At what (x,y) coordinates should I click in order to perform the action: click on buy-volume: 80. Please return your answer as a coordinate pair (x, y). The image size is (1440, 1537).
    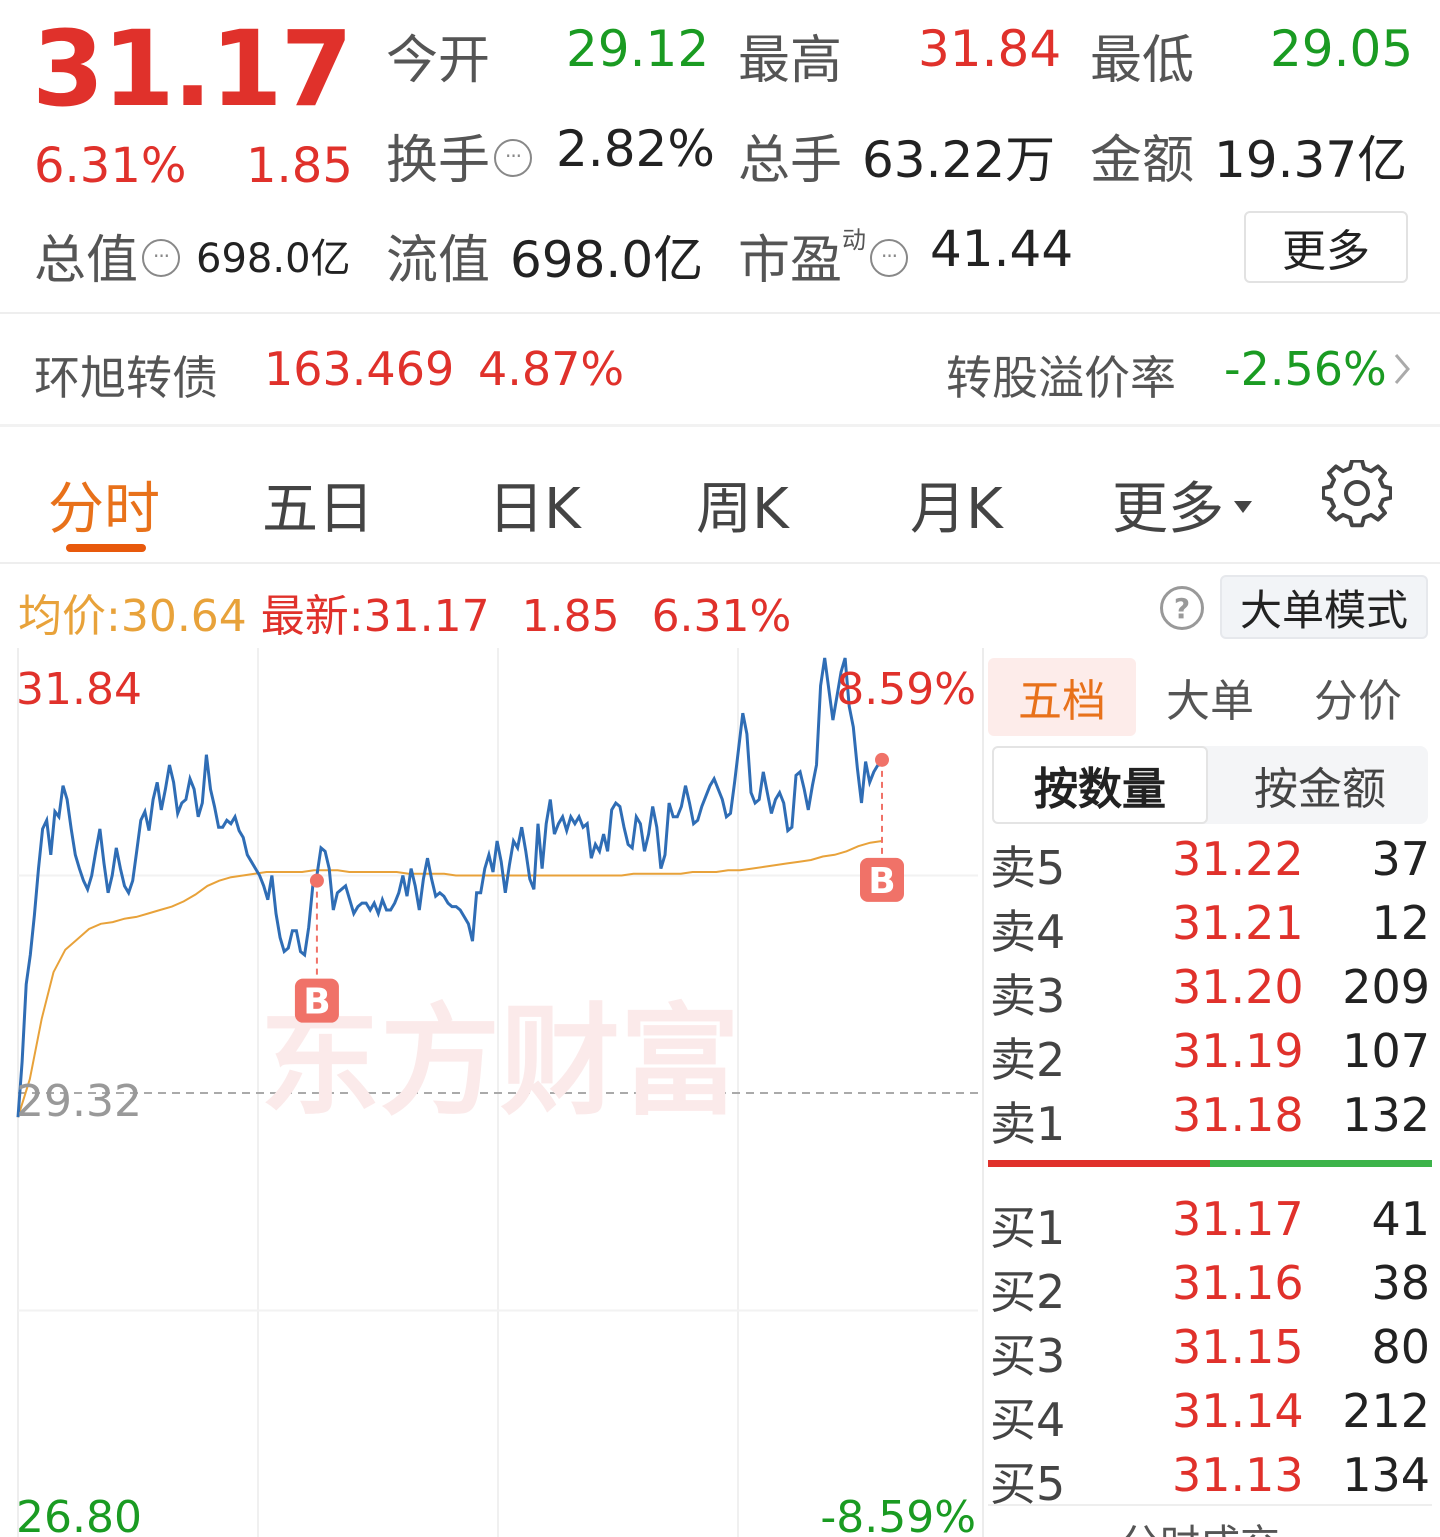
    Looking at the image, I should click on (1400, 1347).